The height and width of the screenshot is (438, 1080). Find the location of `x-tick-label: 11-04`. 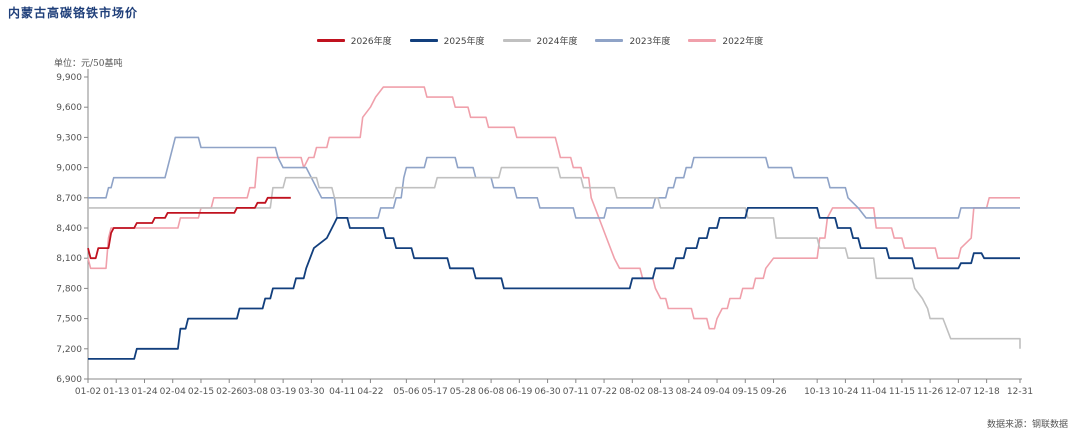

x-tick-label: 11-04 is located at coordinates (874, 392).